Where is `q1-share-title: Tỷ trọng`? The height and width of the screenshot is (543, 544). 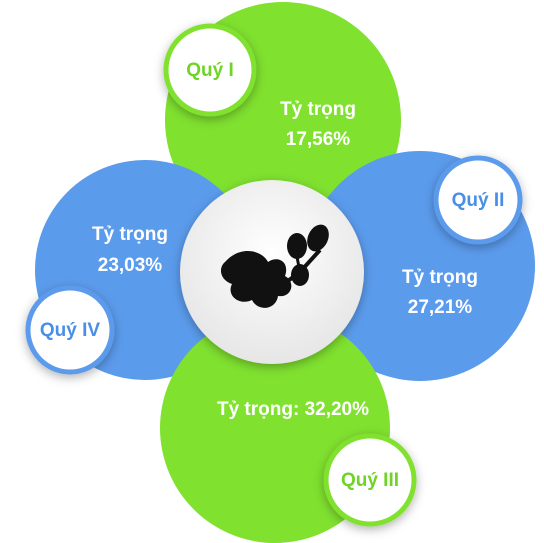 q1-share-title: Tỷ trọng is located at coordinates (318, 109).